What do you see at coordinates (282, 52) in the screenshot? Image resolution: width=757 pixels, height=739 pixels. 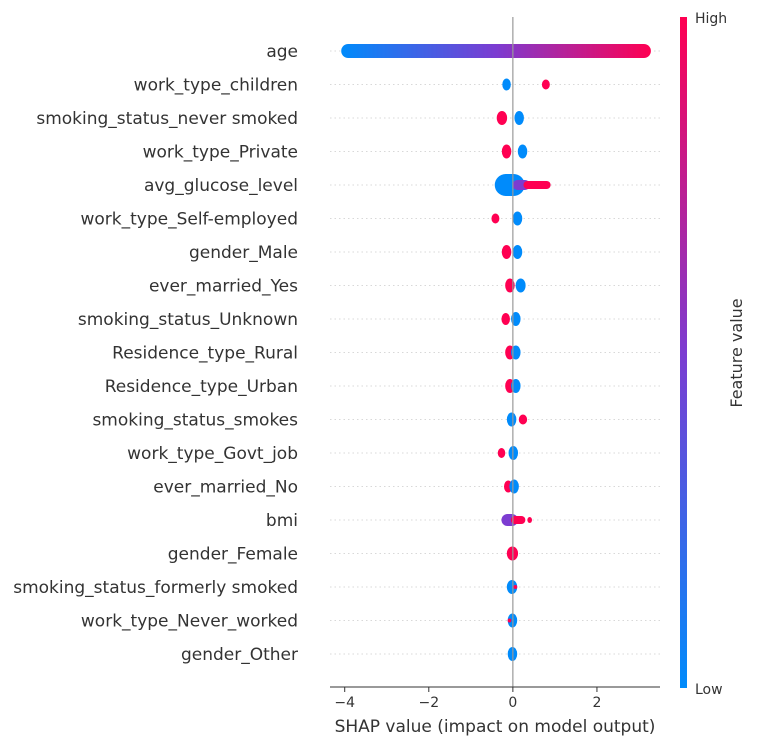 I see `feature-label: age` at bounding box center [282, 52].